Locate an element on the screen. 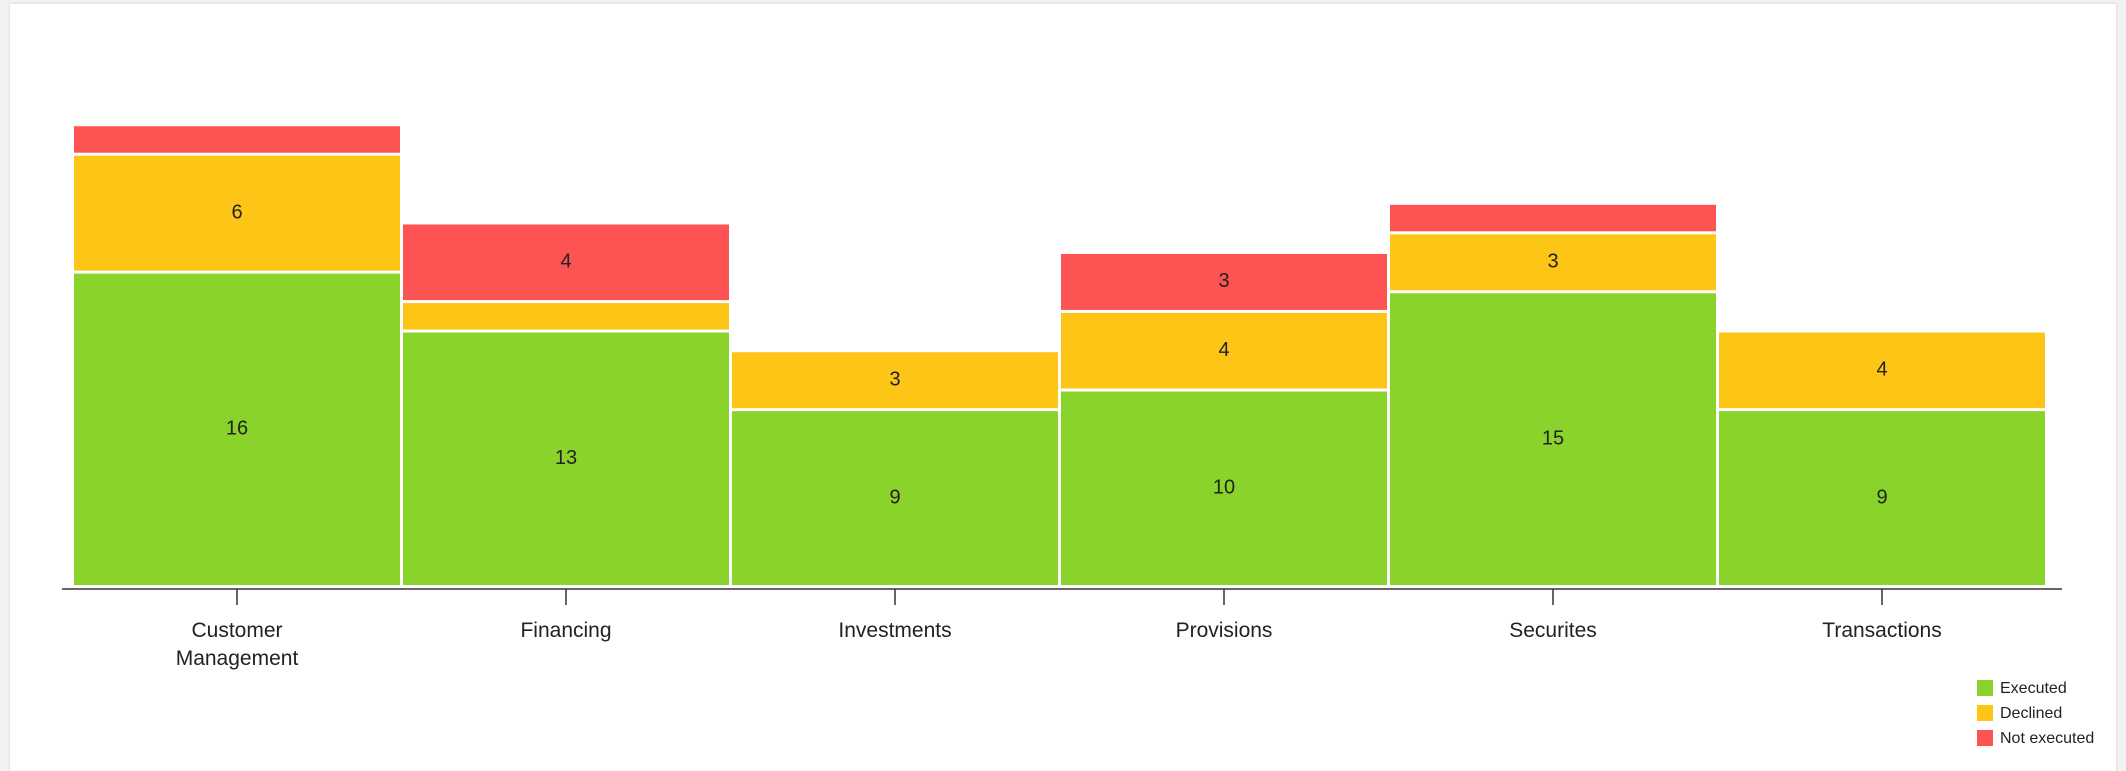  data-label: 13 is located at coordinates (566, 458).